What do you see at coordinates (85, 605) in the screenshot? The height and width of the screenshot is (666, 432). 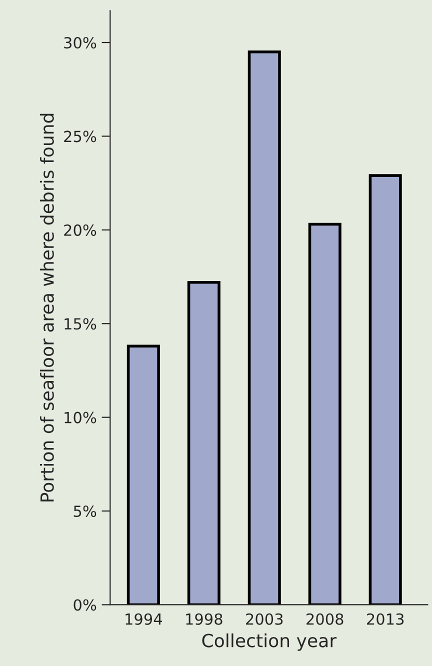 I see `y-tick-label: 0%` at bounding box center [85, 605].